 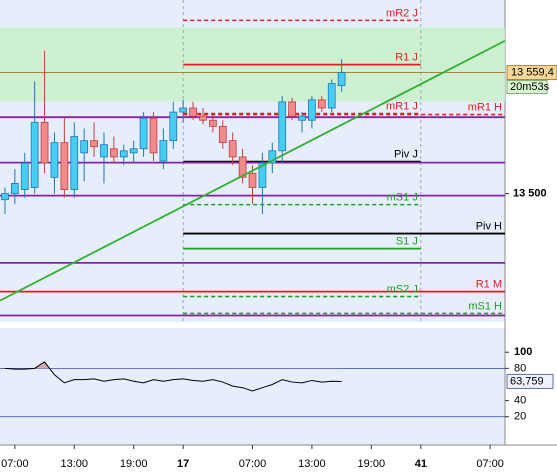 What do you see at coordinates (520, 401) in the screenshot?
I see `y-tick-label: 40` at bounding box center [520, 401].